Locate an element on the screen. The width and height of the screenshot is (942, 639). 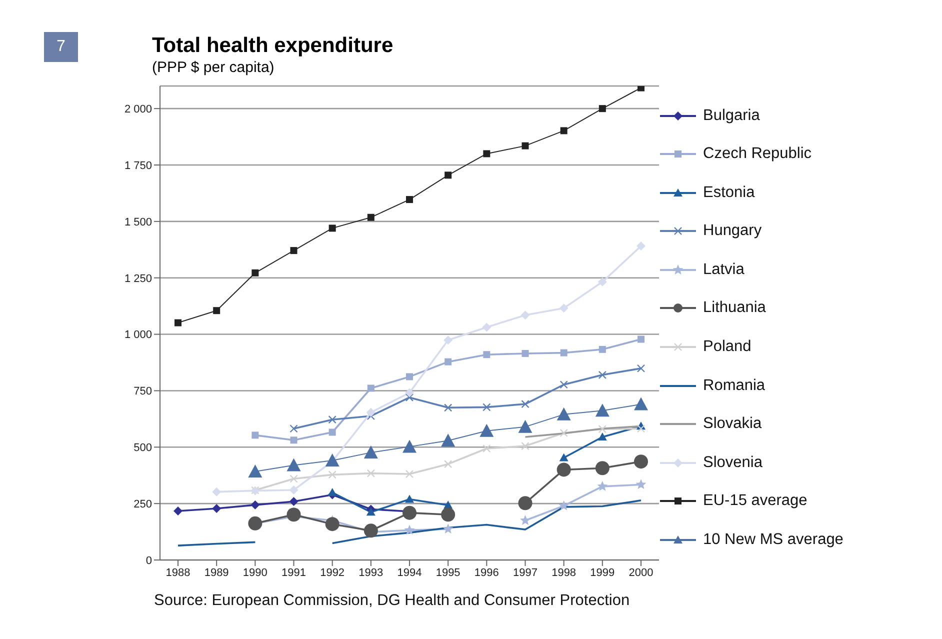
legend-label: Hungary is located at coordinates (732, 231).